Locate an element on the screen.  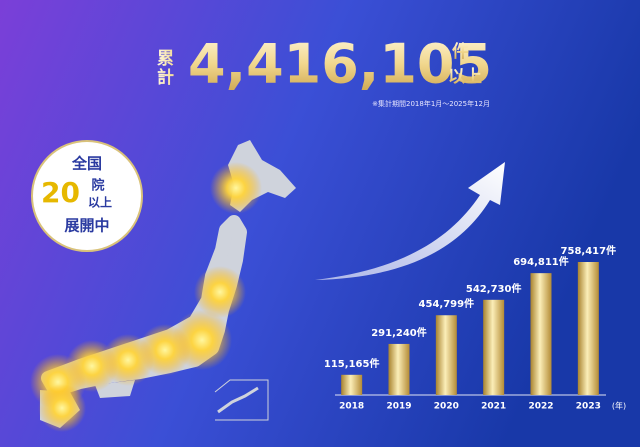
x-tick-label: 2022 is located at coordinates (540, 407).